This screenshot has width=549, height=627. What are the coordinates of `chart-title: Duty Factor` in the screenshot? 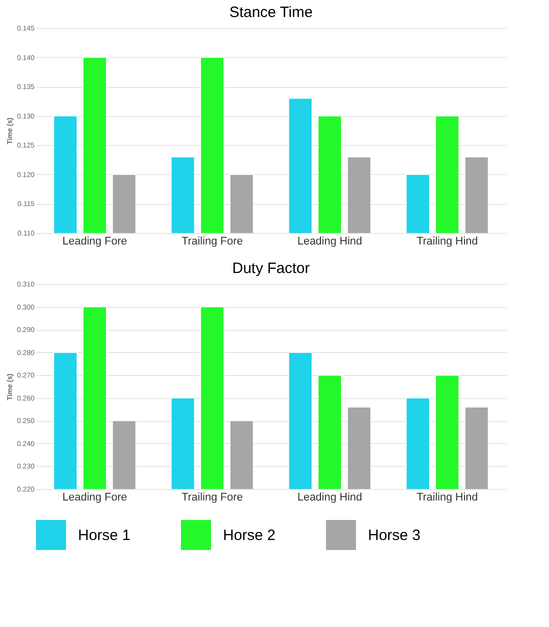 It's located at (271, 268).